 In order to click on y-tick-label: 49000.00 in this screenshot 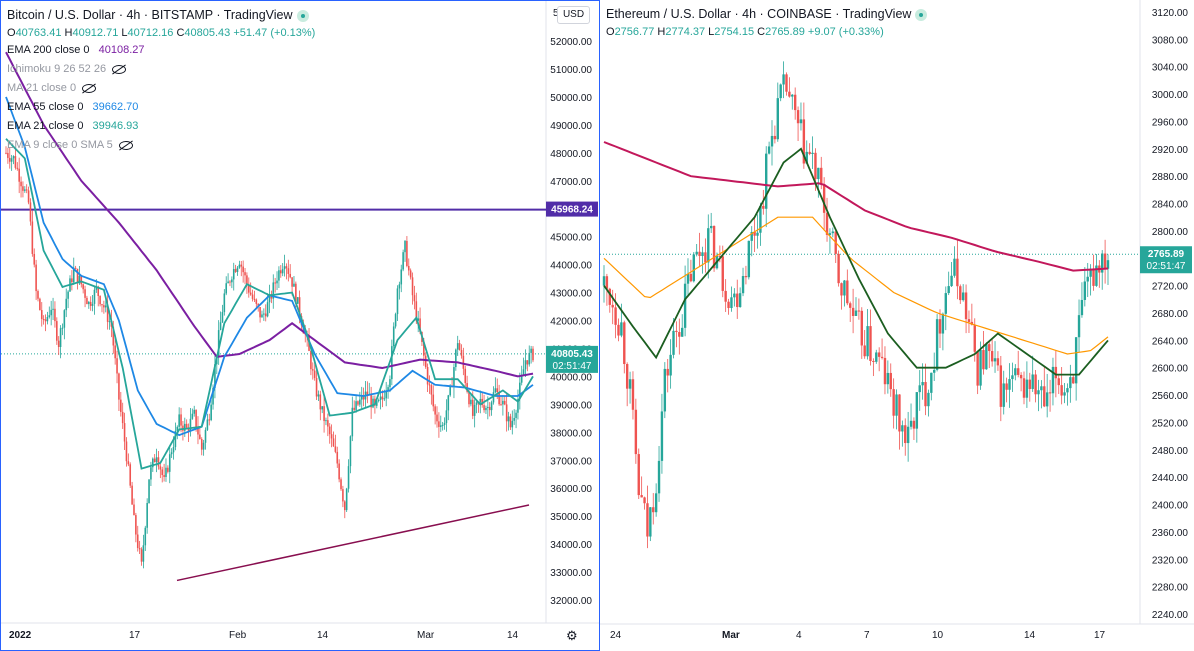, I will do `click(571, 126)`.